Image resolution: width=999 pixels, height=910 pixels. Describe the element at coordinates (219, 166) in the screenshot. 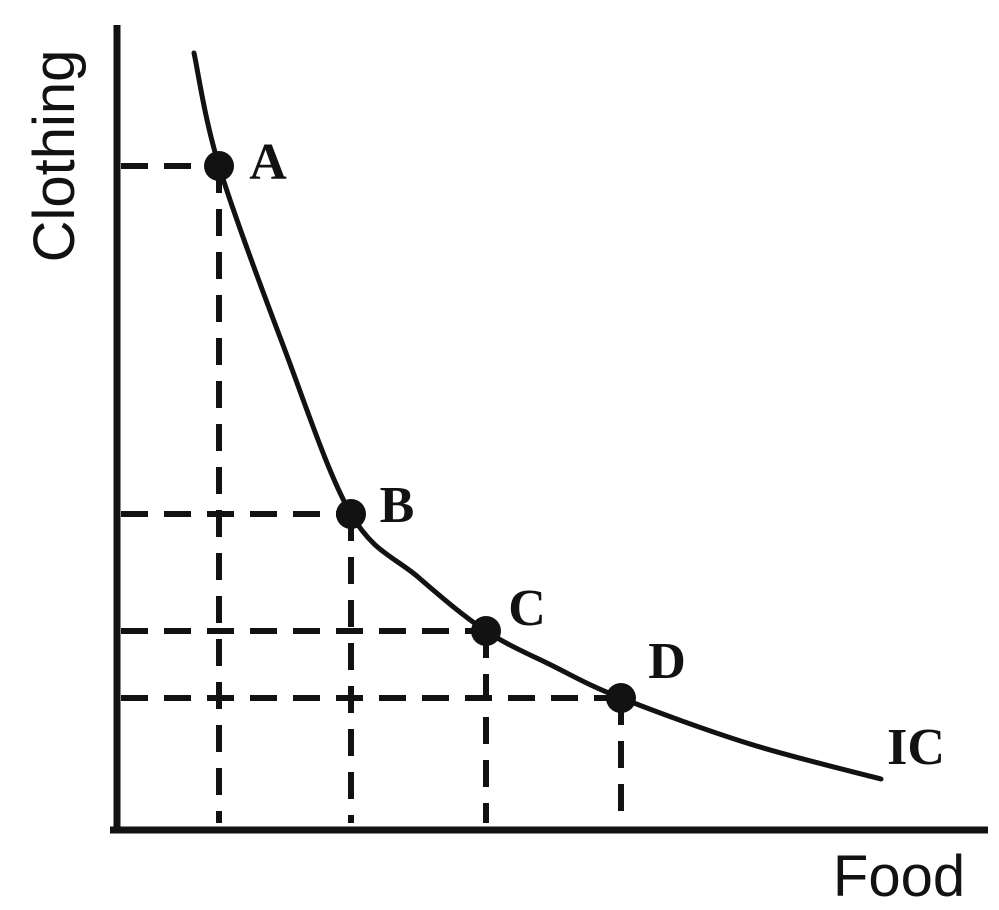

I see `point-dot-a` at that location.